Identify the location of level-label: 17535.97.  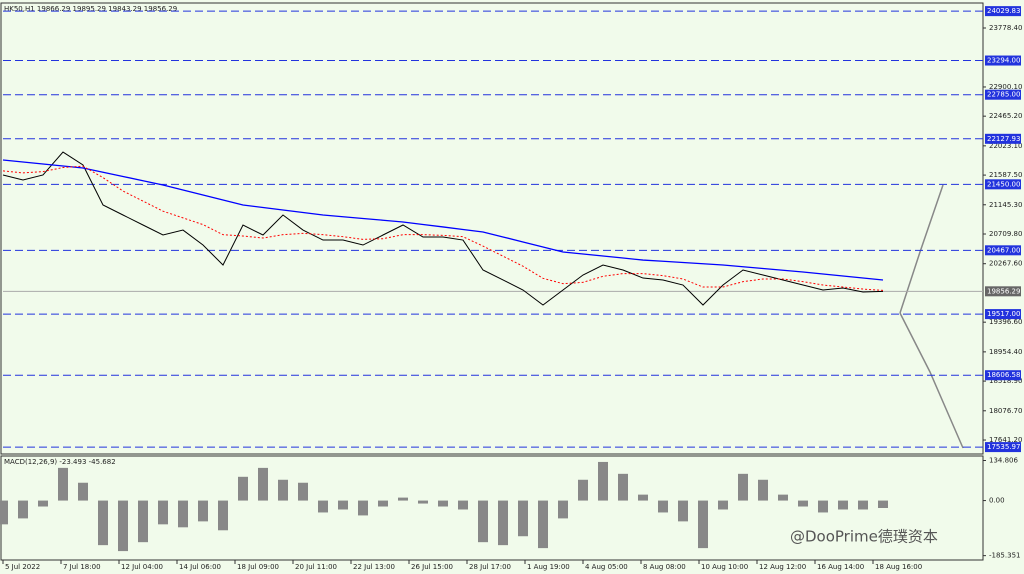
(1003, 447).